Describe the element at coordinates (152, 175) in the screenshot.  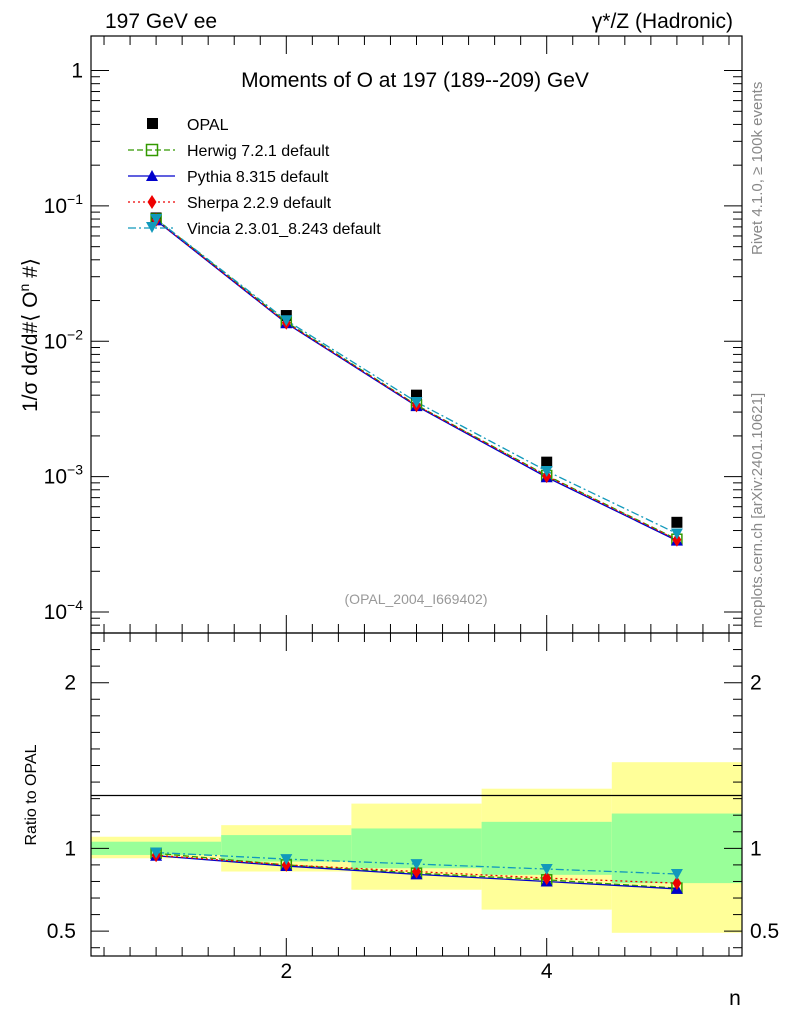
I see `legend-pythia-marker` at that location.